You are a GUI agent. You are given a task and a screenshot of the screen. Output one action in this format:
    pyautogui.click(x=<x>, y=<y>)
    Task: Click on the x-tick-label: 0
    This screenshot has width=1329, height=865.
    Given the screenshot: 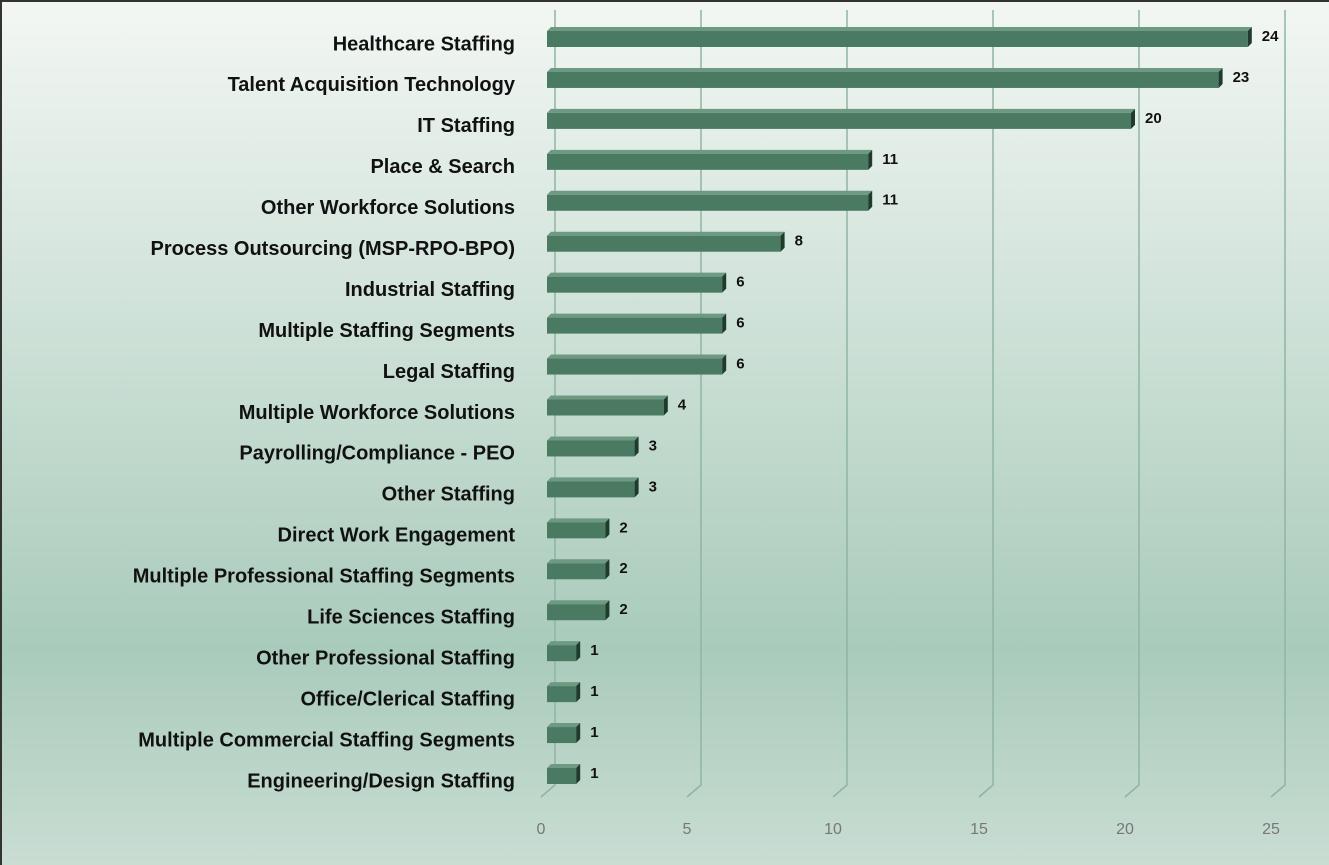 What is the action you would take?
    pyautogui.click(x=541, y=829)
    